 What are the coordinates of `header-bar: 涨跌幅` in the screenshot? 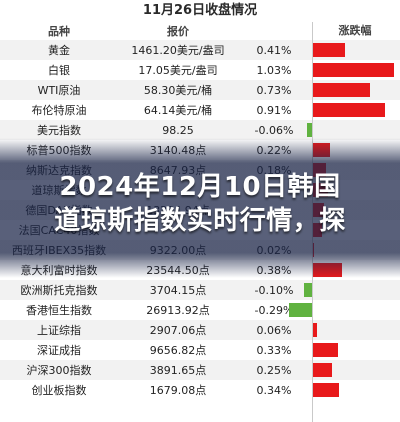 It's located at (355, 31).